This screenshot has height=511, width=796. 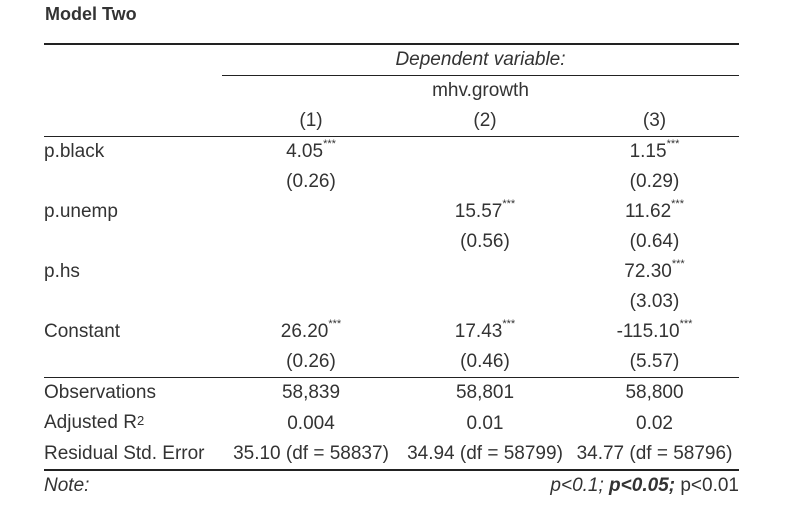 What do you see at coordinates (654, 301) in the screenshot?
I see `se-cell: (3.03)` at bounding box center [654, 301].